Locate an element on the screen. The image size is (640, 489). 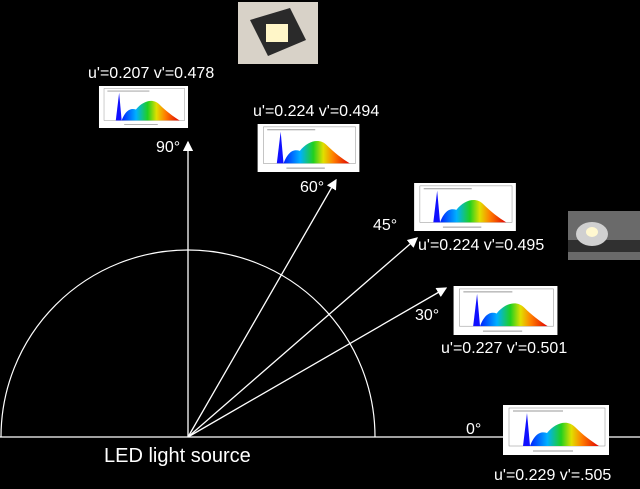
coords-label: u'=0.229 v'=.505 is located at coordinates (552, 475).